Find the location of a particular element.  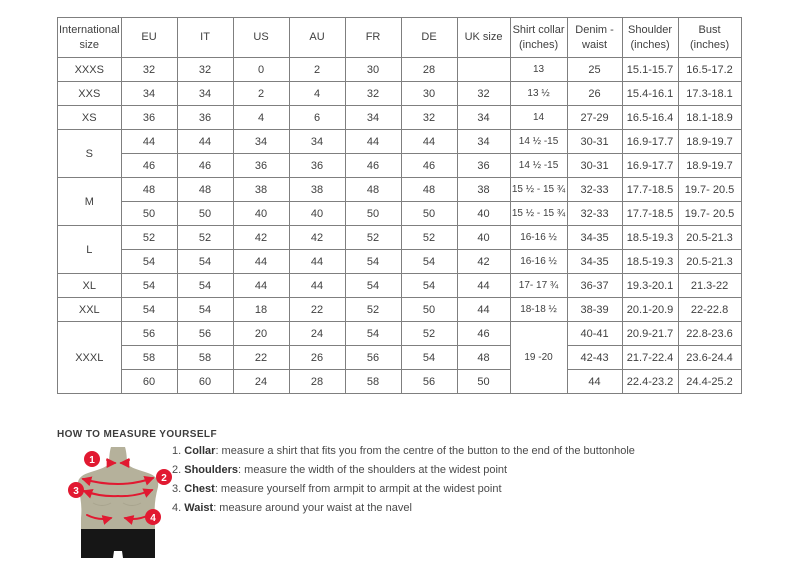

au-size-cell: 40 is located at coordinates (317, 213).